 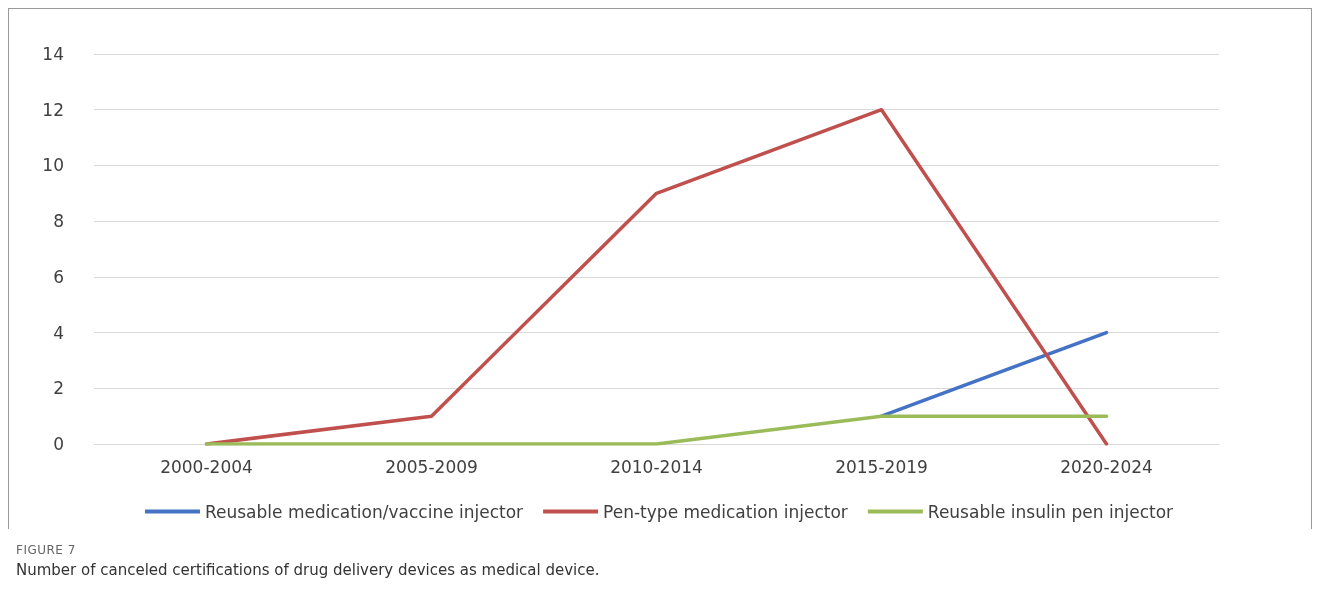 What do you see at coordinates (53, 54) in the screenshot?
I see `y-tick-label: 14` at bounding box center [53, 54].